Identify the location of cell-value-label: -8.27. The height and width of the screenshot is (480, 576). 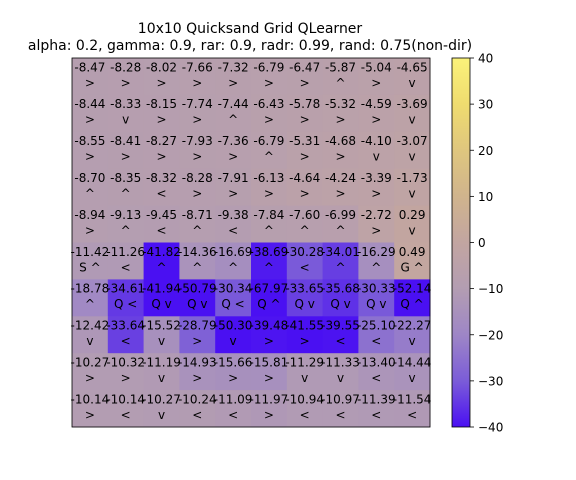
(161, 141).